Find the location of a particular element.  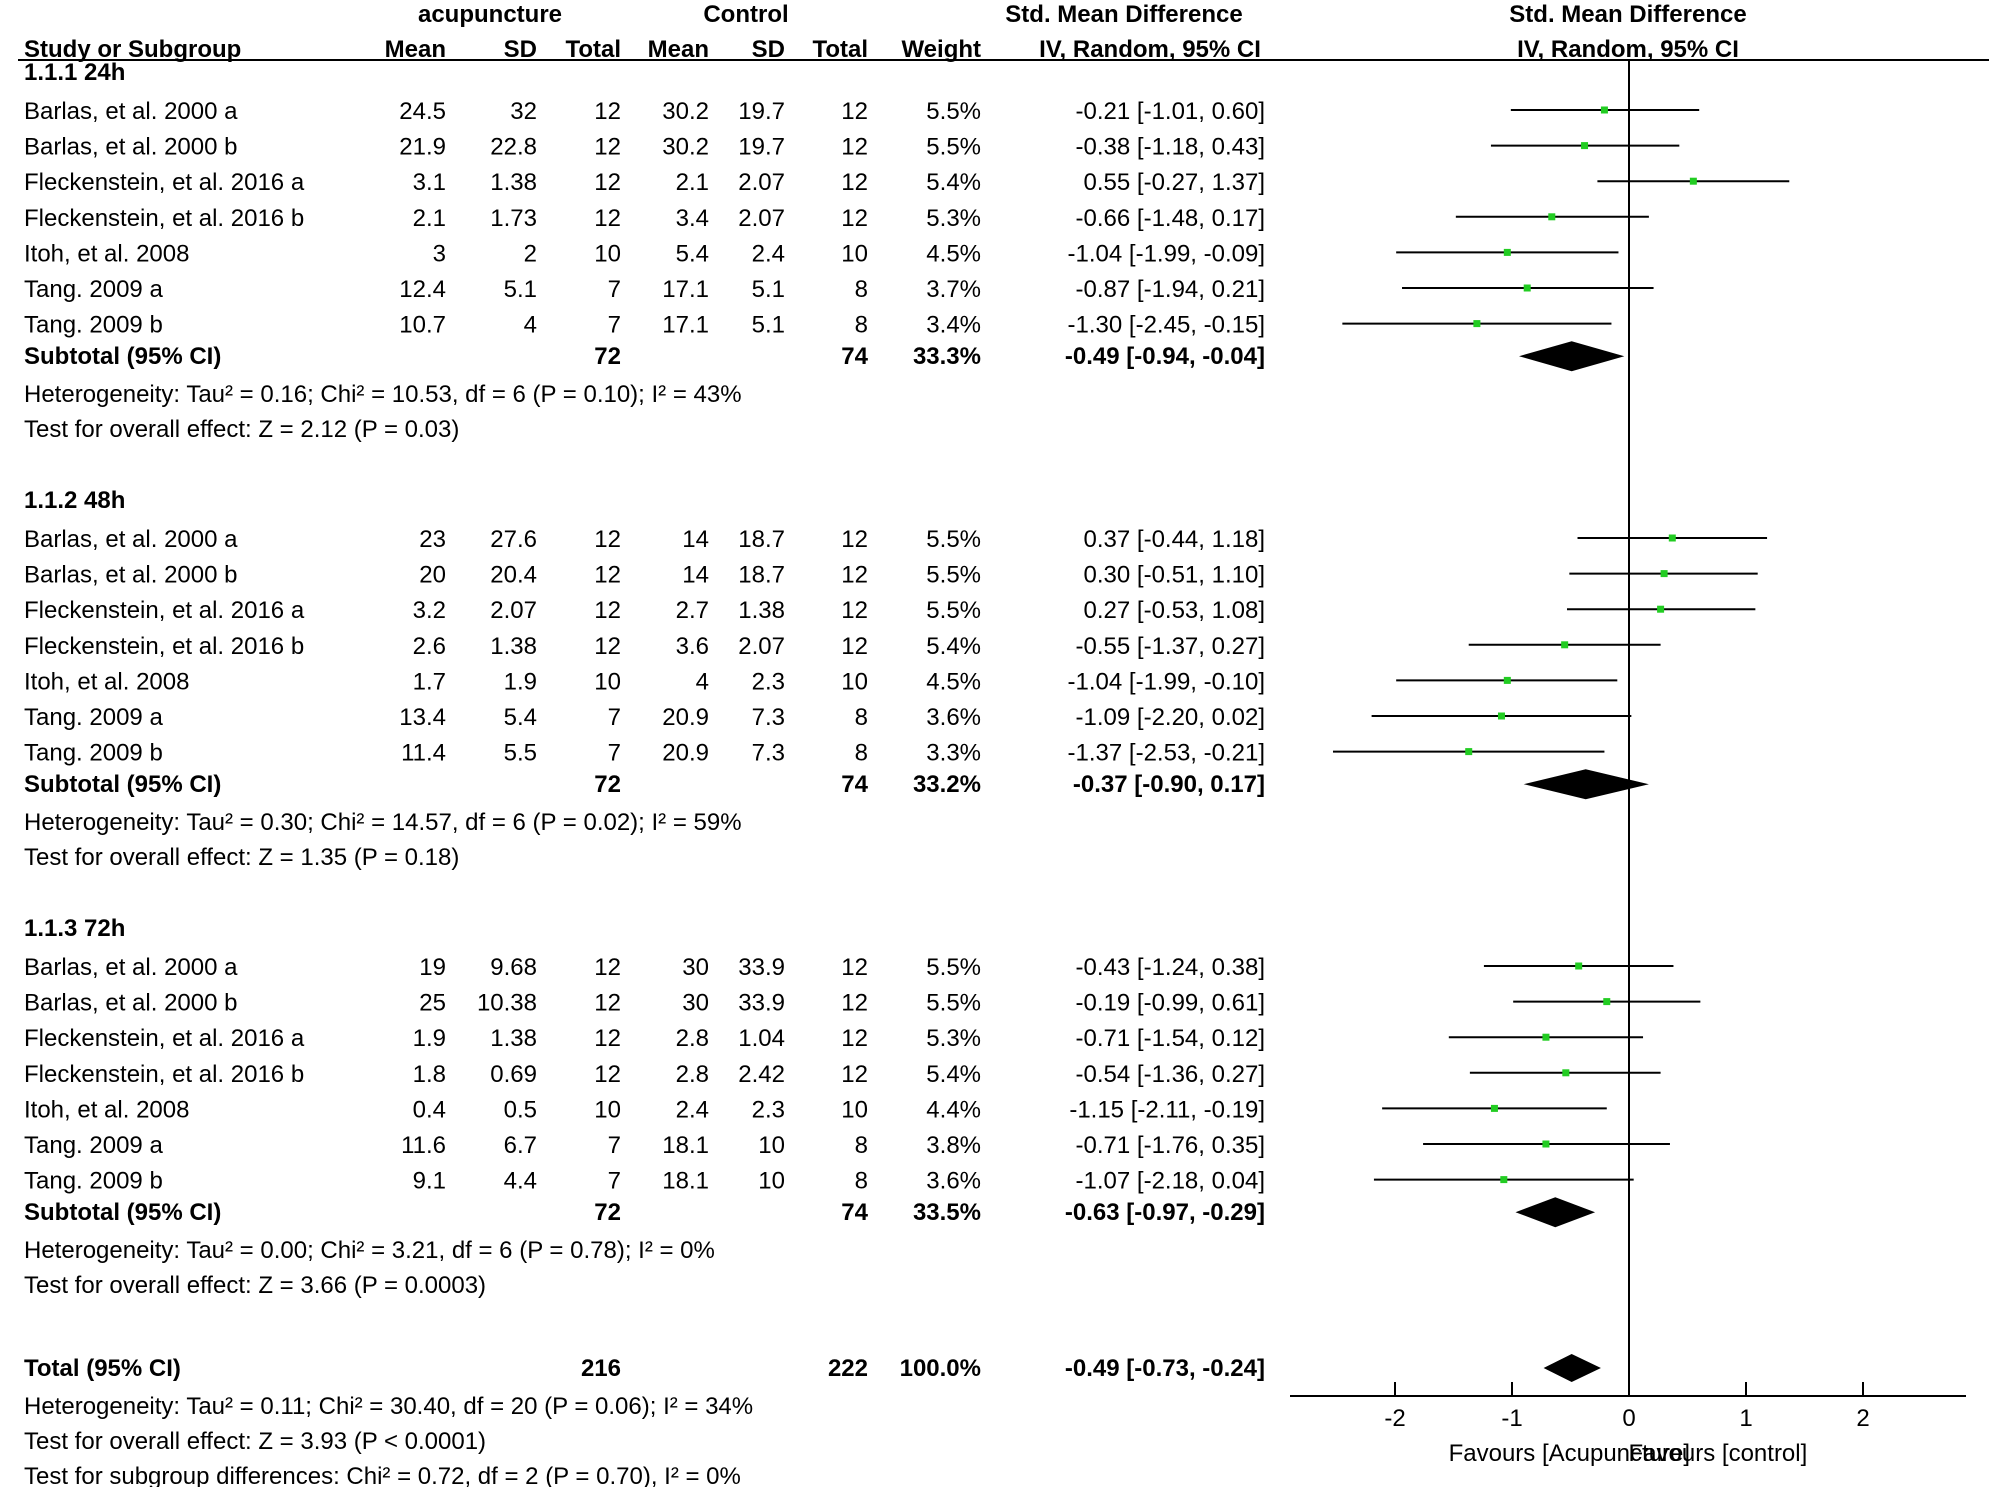

cell-sd-acupuncture: 0.69 is located at coordinates (513, 1074).